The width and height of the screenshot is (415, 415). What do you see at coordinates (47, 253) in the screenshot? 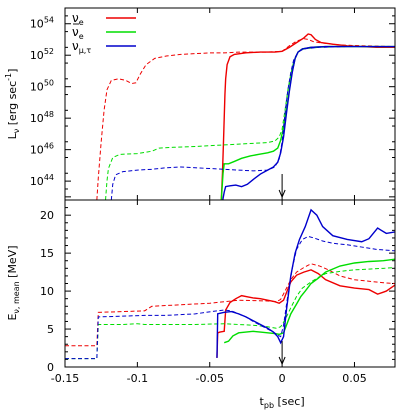
I see `y-tick-label: 15` at bounding box center [47, 253].